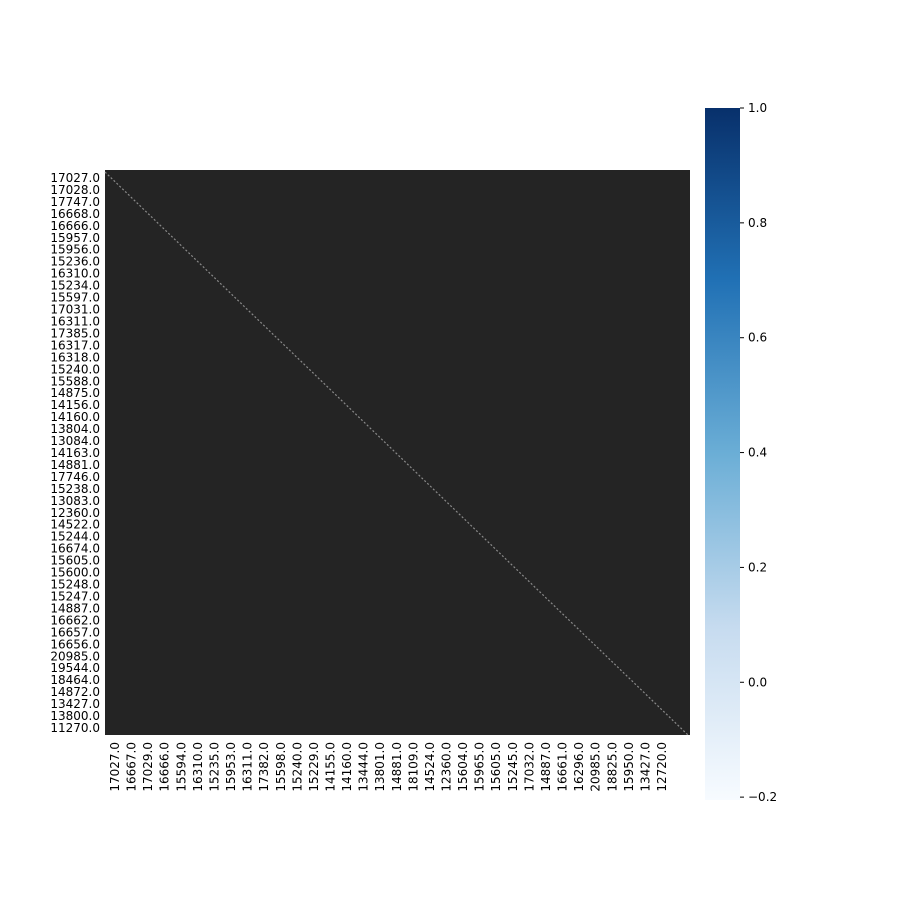 Image resolution: width=900 pixels, height=904 pixels. I want to click on x-tick-label: 14160.0, so click(347, 767).